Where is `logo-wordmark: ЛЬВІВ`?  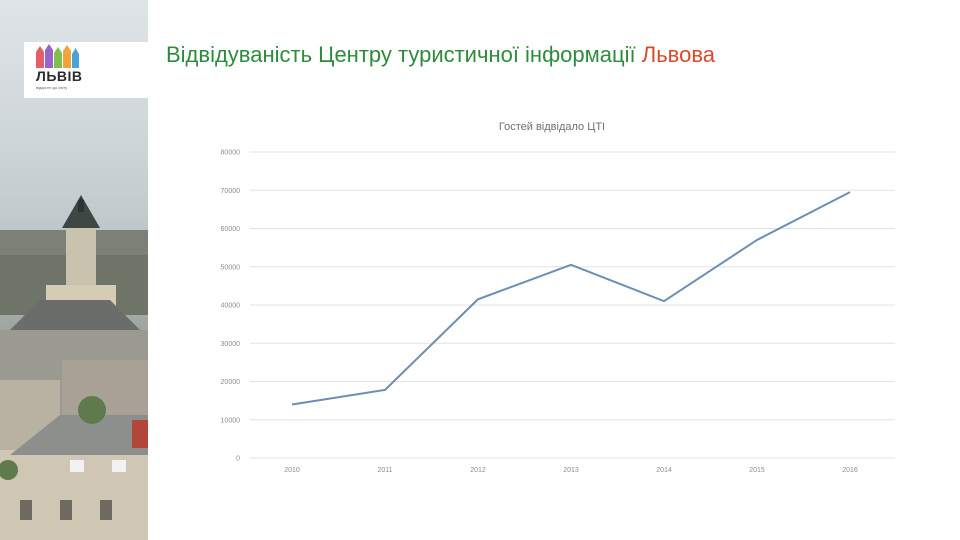
logo-wordmark: ЛЬВІВ is located at coordinates (59, 76).